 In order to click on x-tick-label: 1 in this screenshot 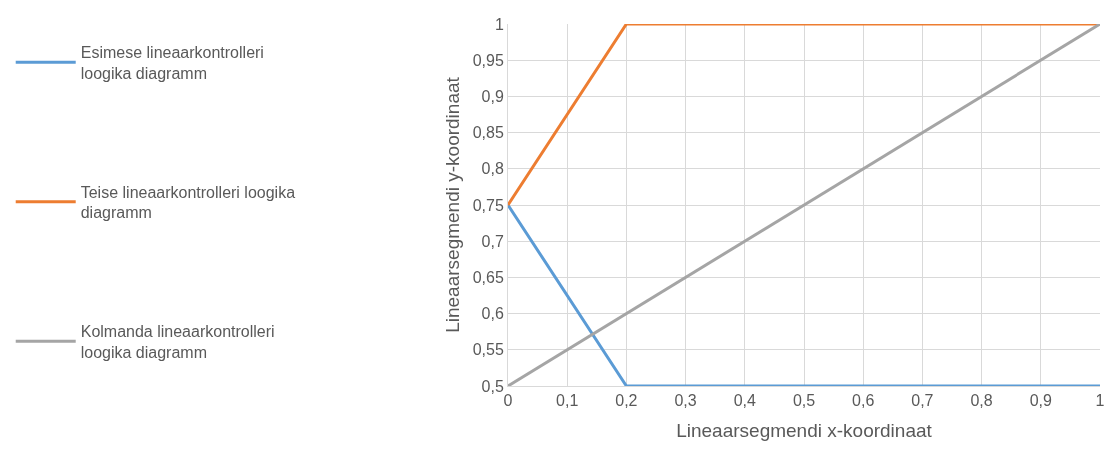, I will do `click(1100, 401)`.